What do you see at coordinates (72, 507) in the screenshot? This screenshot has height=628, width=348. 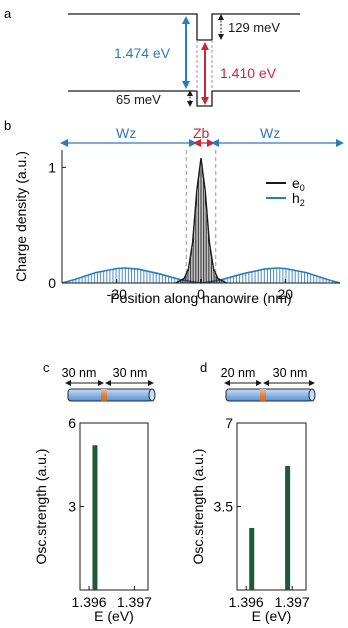 I see `panel-c-y-tick-label: 3` at bounding box center [72, 507].